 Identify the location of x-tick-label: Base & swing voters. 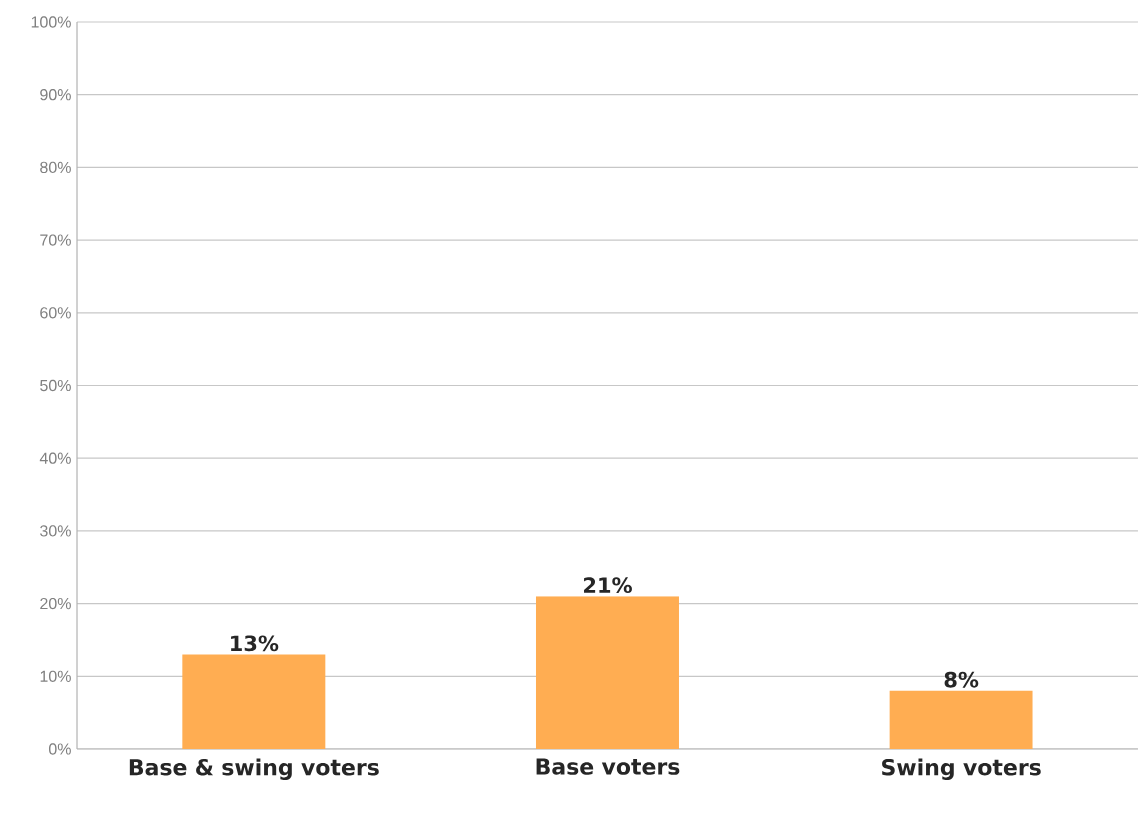
(254, 769).